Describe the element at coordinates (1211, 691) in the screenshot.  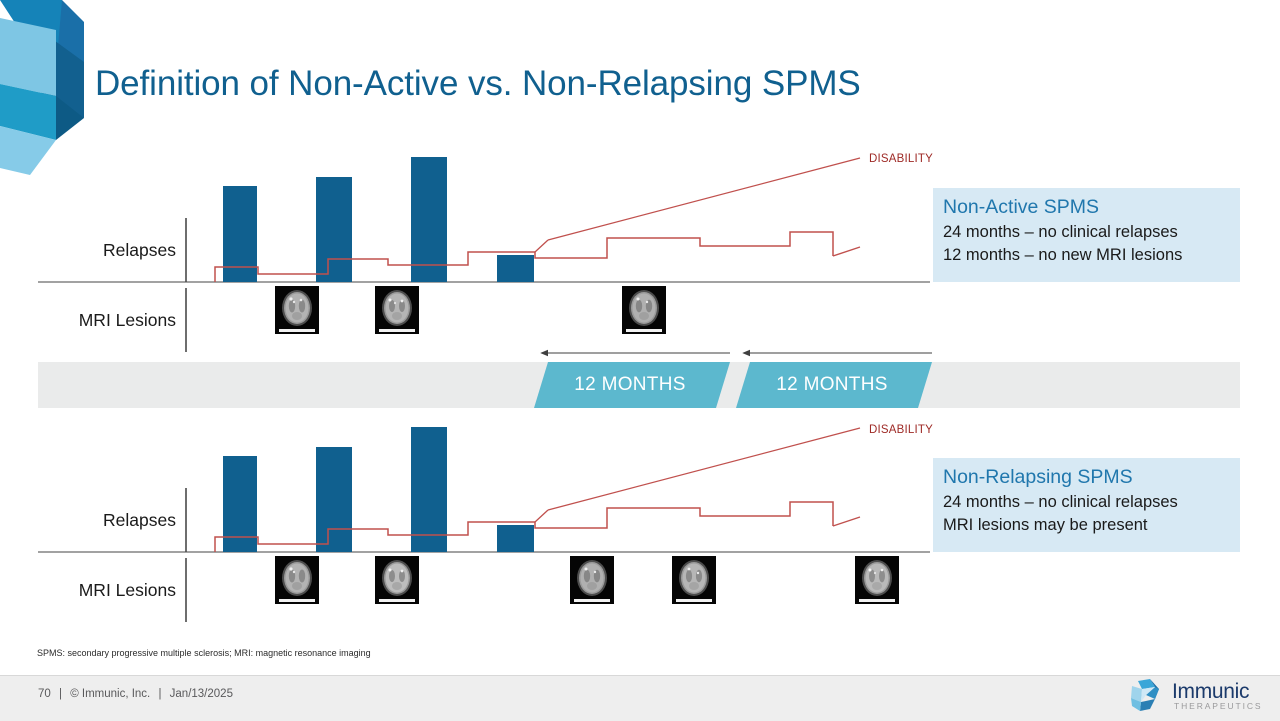
I see `immunic-logo-wordmark: Immunic` at that location.